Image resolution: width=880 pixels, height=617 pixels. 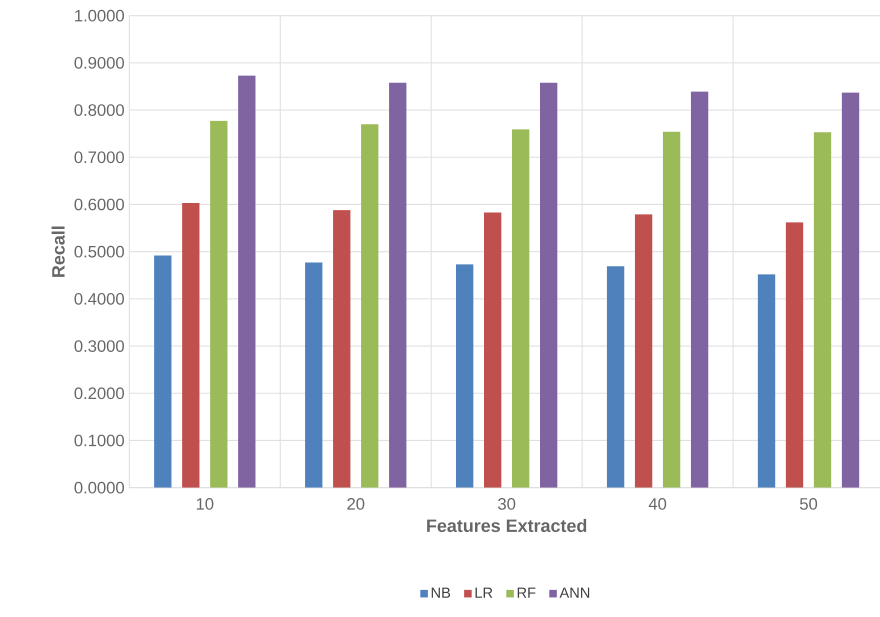 I want to click on y-tick-label: 0.5000, so click(x=99, y=252).